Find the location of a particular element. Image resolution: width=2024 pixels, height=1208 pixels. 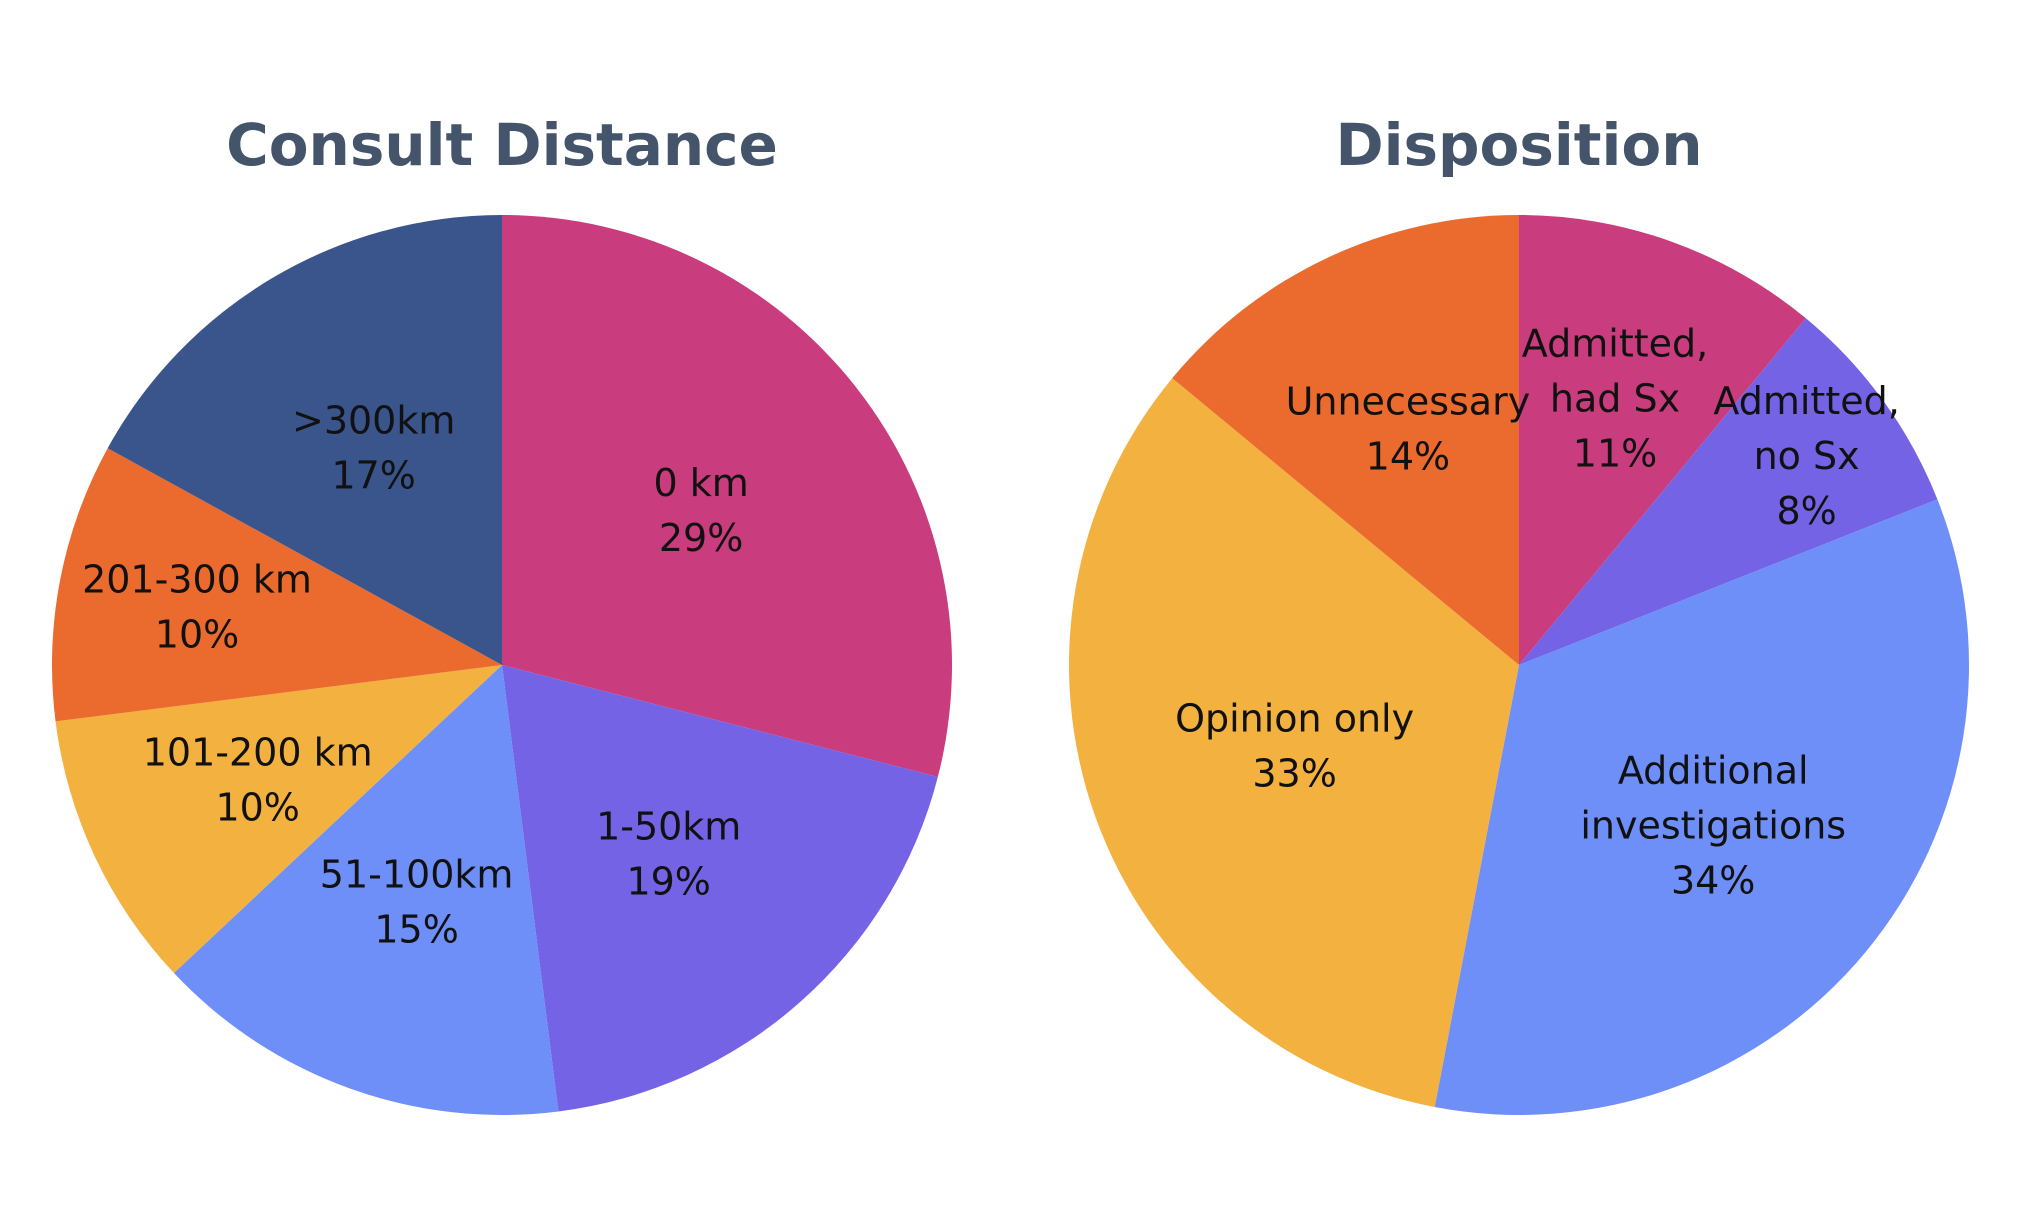

pie-slice-additional-investigations is located at coordinates (1702, 807).